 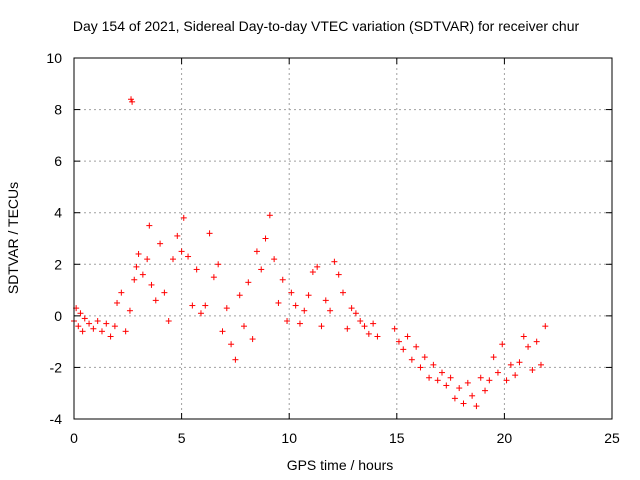 What do you see at coordinates (58, 110) in the screenshot?
I see `y-tick-label: 8` at bounding box center [58, 110].